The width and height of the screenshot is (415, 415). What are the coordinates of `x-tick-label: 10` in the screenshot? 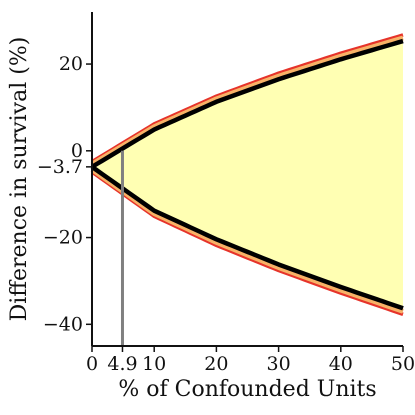 It's located at (154, 364).